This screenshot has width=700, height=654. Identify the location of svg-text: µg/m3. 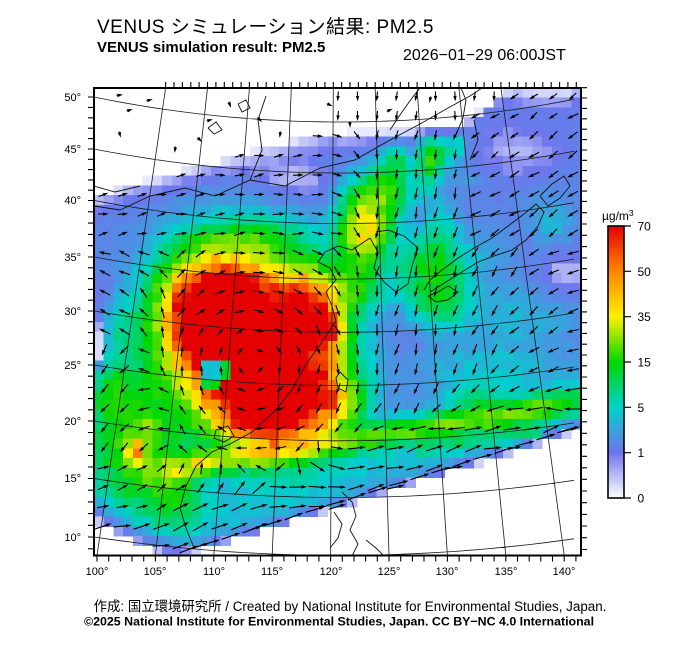
(618, 215).